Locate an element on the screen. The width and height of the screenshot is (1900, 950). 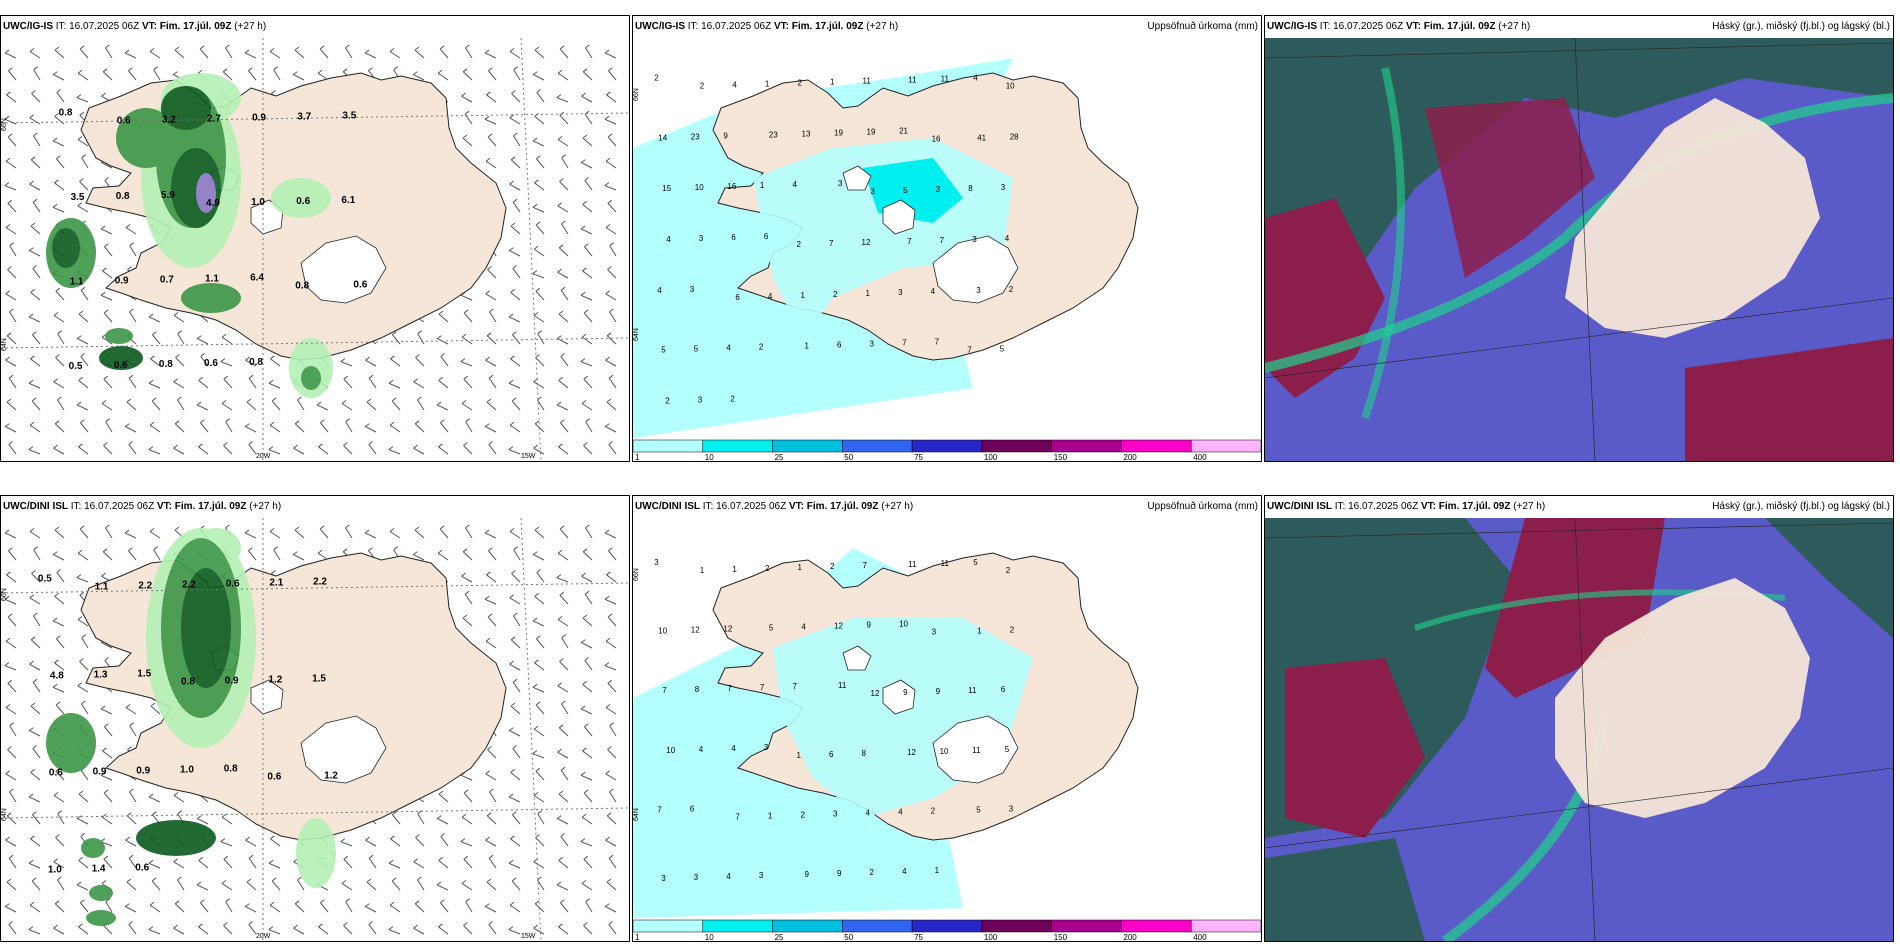
precip-value-label: 4.8 is located at coordinates (57, 676).